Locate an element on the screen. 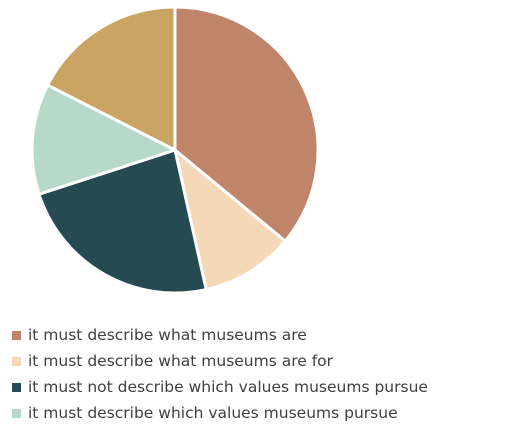 This screenshot has height=433, width=529. legend-label: it must describe what museums are for is located at coordinates (181, 361).